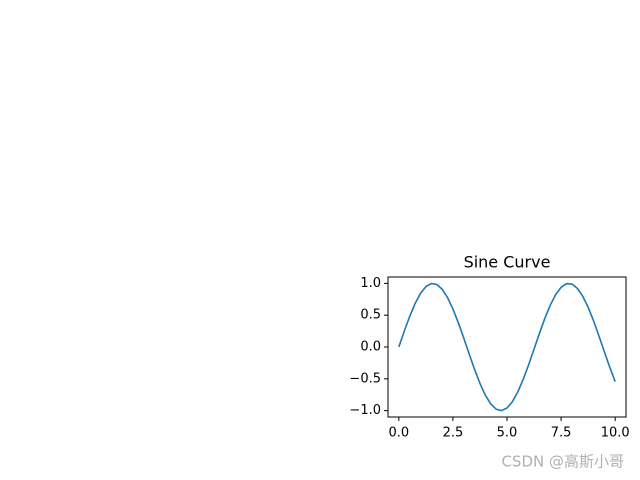 The width and height of the screenshot is (640, 480). Describe the element at coordinates (365, 378) in the screenshot. I see `y-tick-label: −0.5` at that location.